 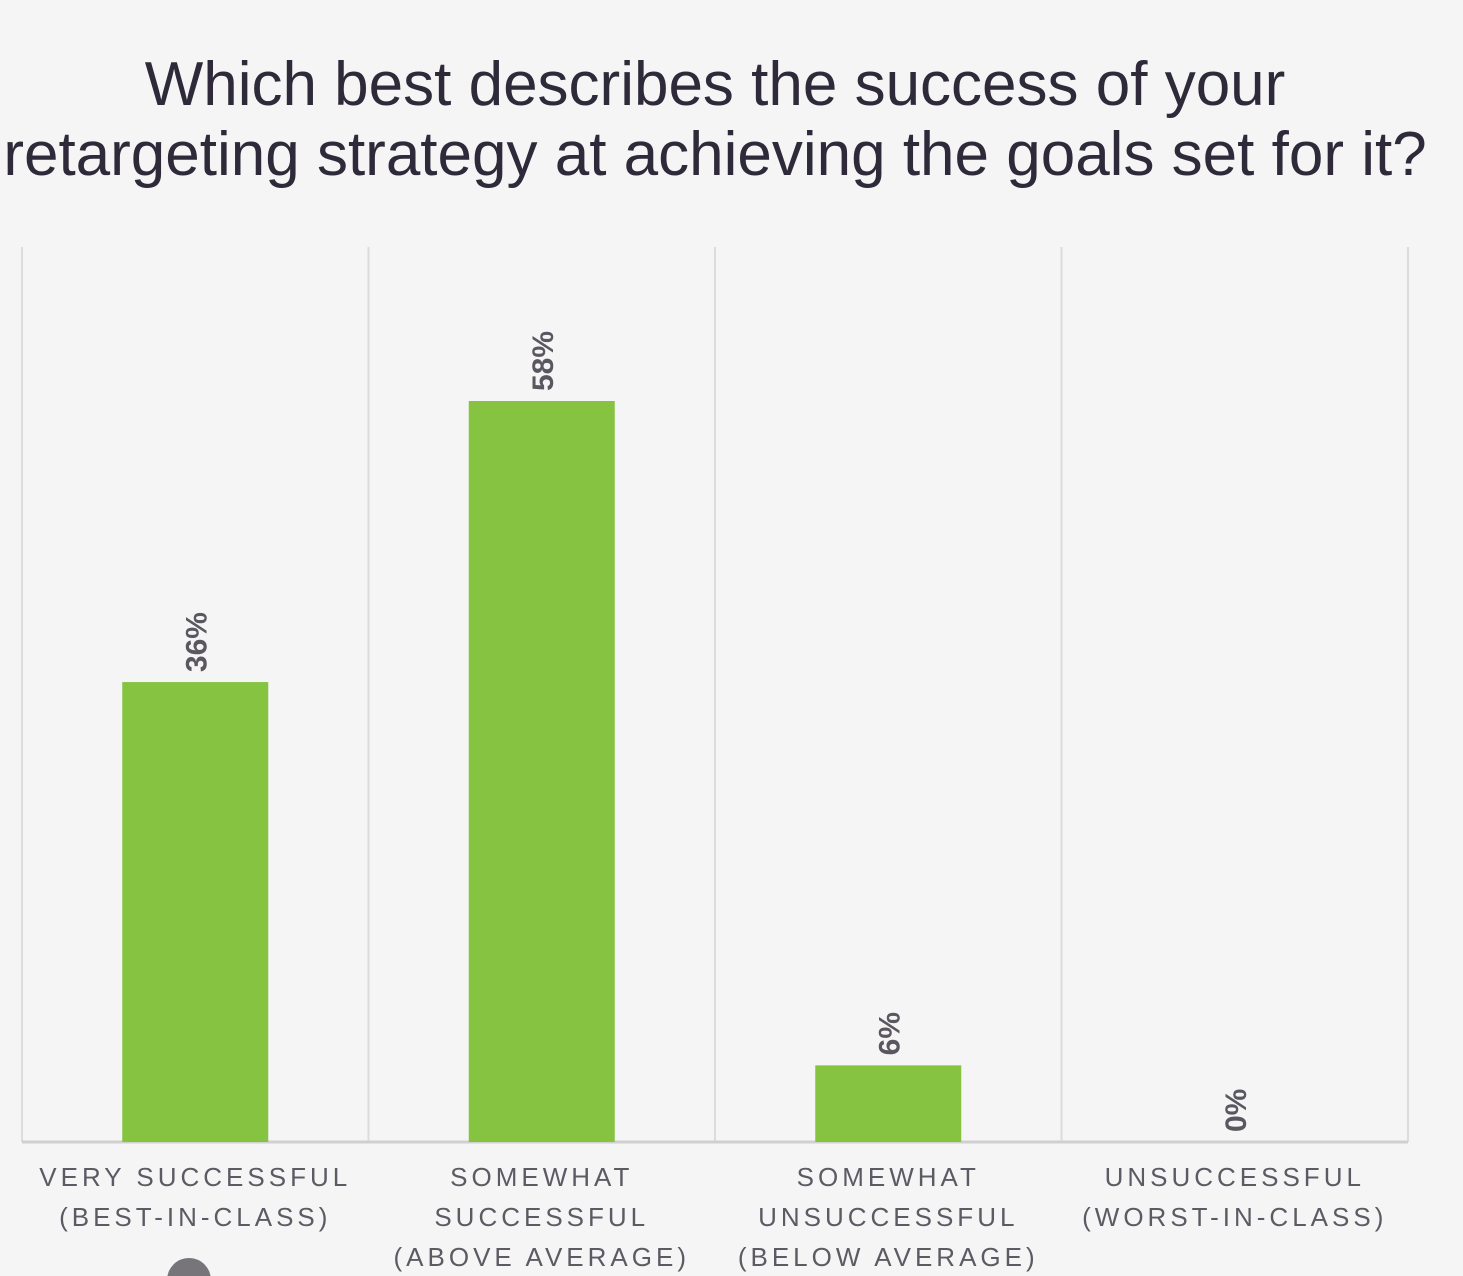 I want to click on category-label: SUCCESSFUL, so click(x=541, y=1217).